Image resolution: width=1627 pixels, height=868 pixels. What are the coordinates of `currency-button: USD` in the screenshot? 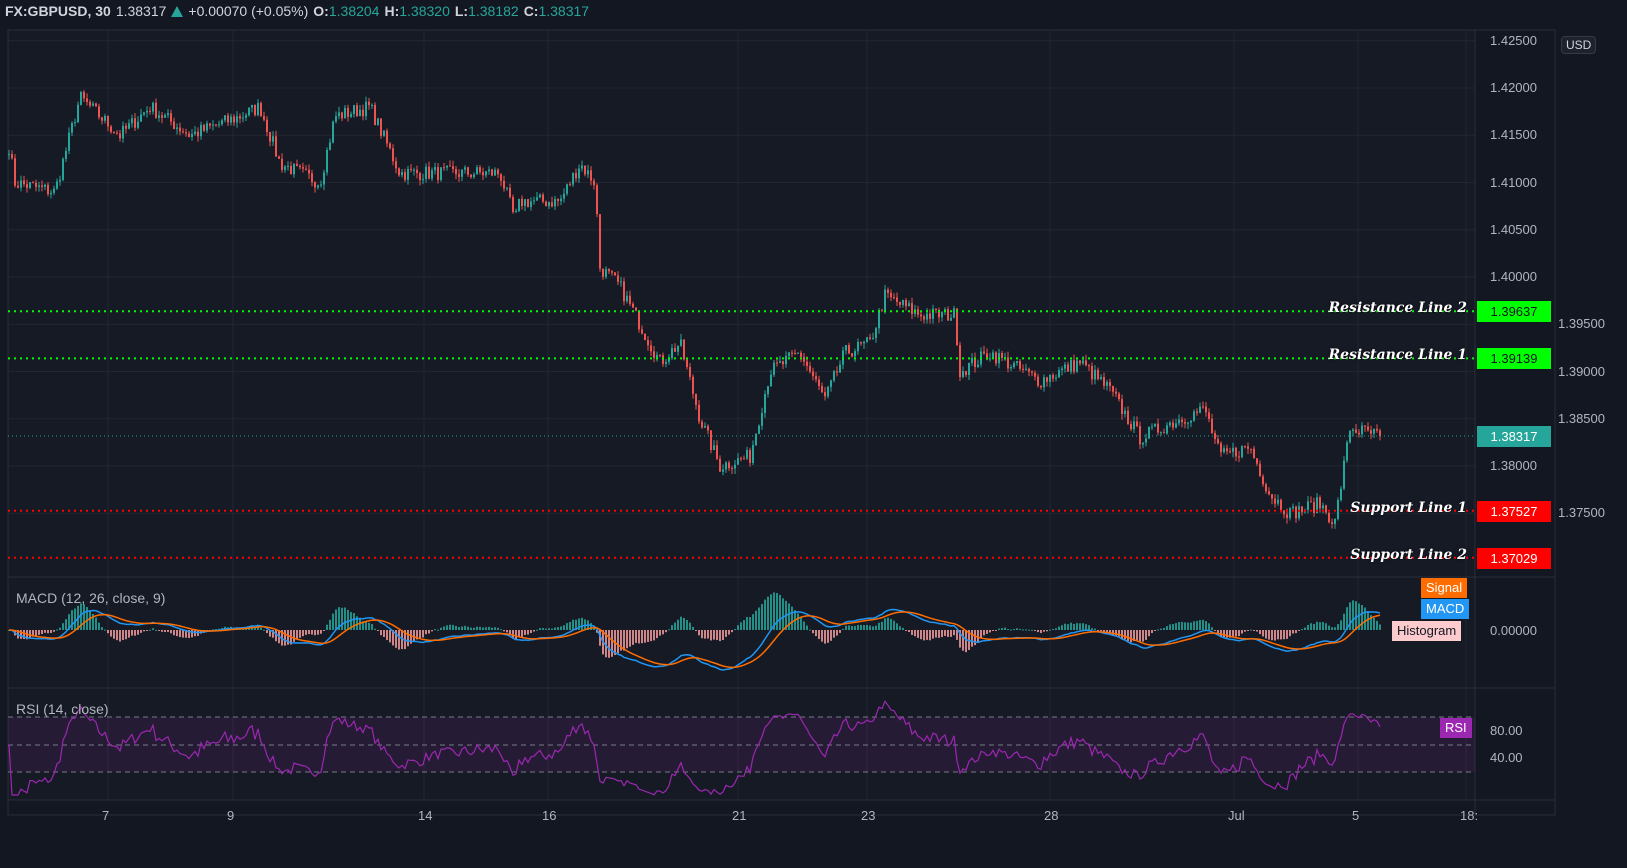 It's located at (1579, 45).